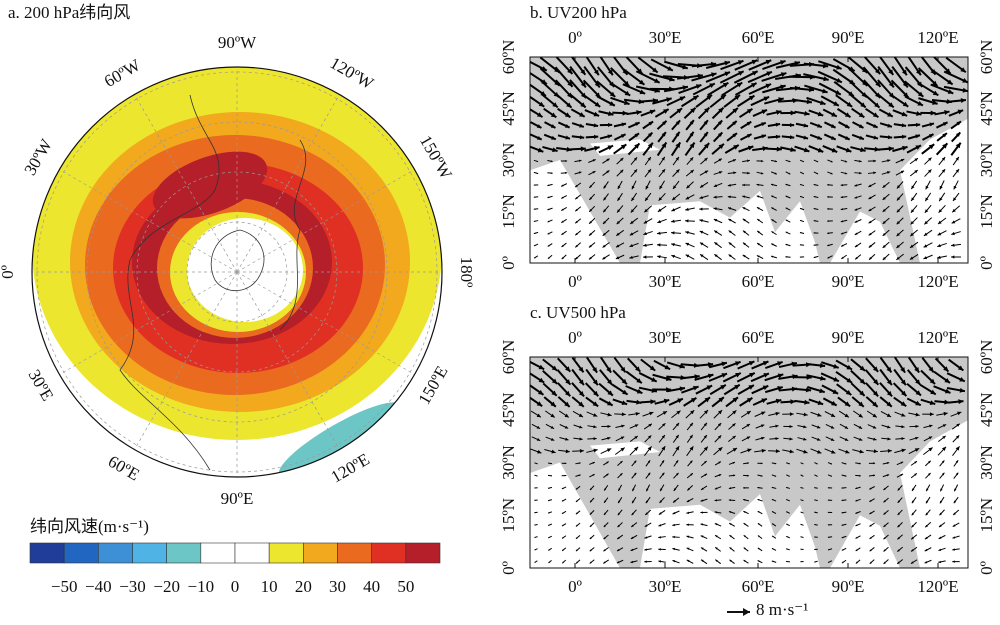  What do you see at coordinates (237, 42) in the screenshot?
I see `lon-label: 90ºW` at bounding box center [237, 42].